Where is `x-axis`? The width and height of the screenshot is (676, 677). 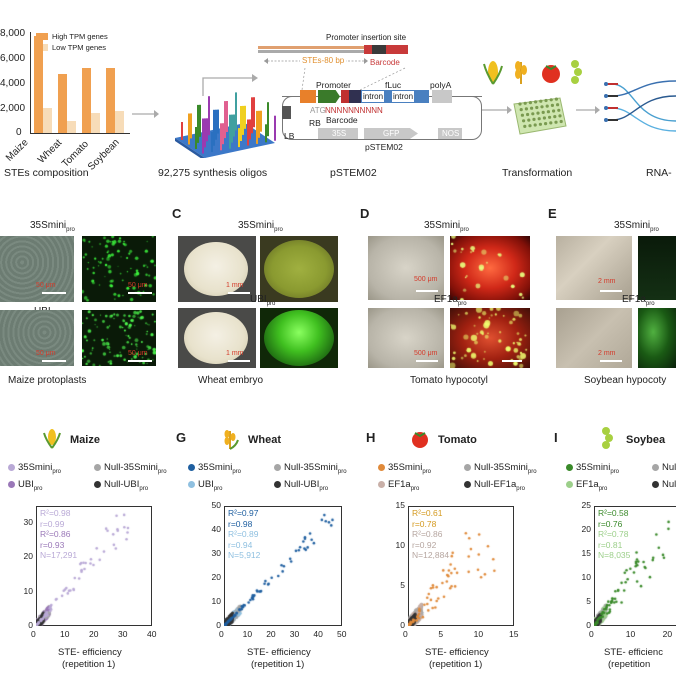
x-axis is located at coordinates (80, 133).